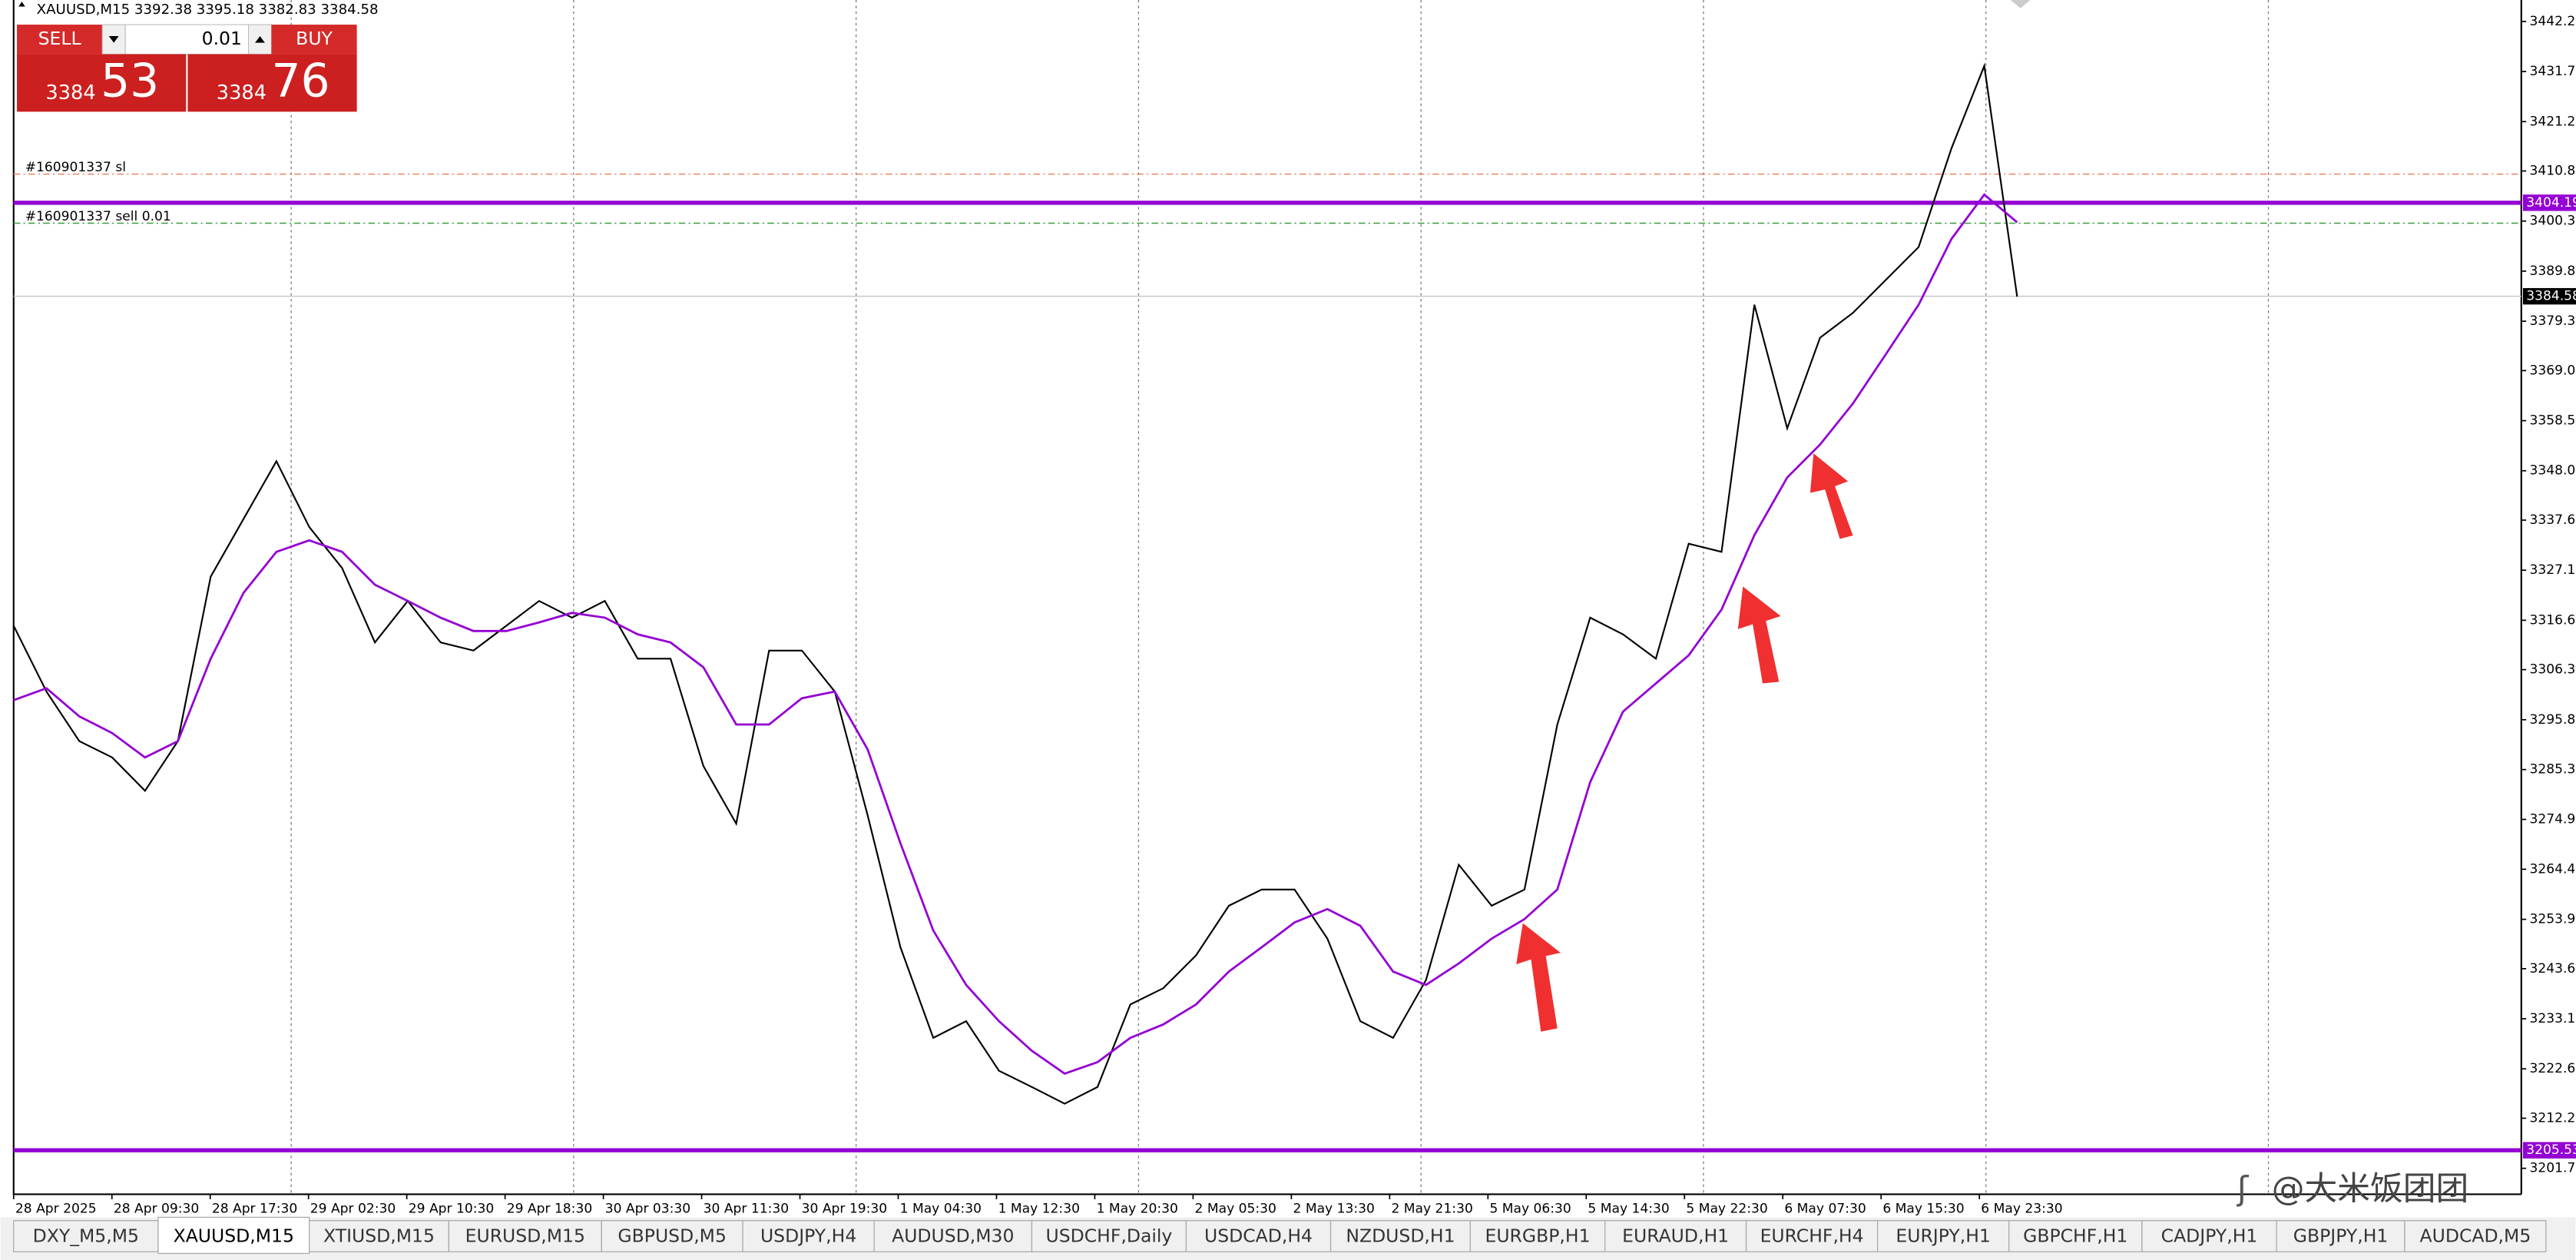  Describe the element at coordinates (300, 81) in the screenshot. I see `buy-price-big: 76` at that location.